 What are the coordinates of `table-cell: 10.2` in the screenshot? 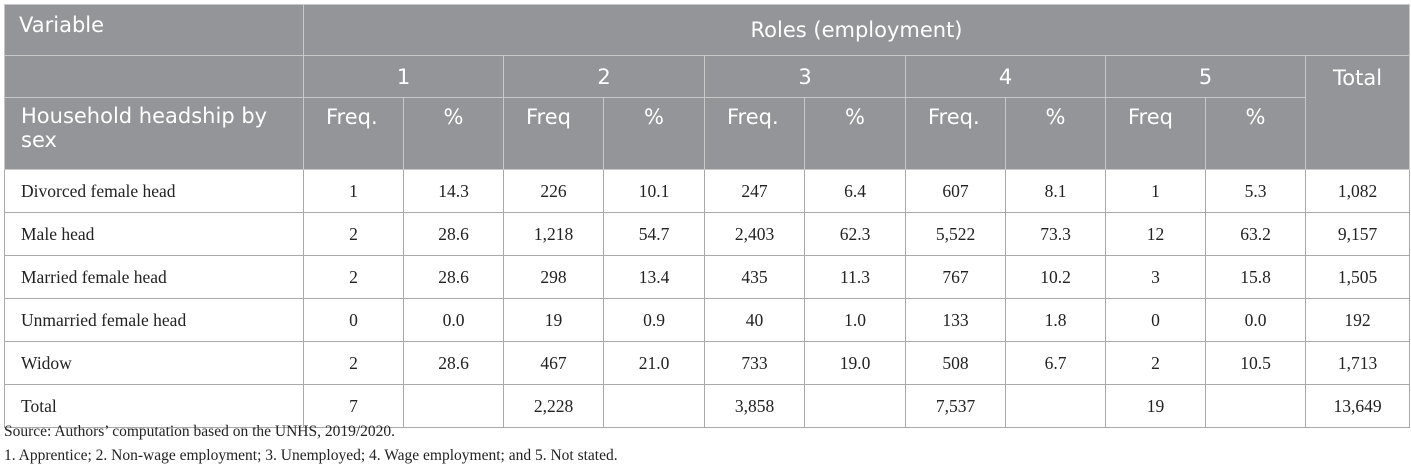 It's located at (1055, 277).